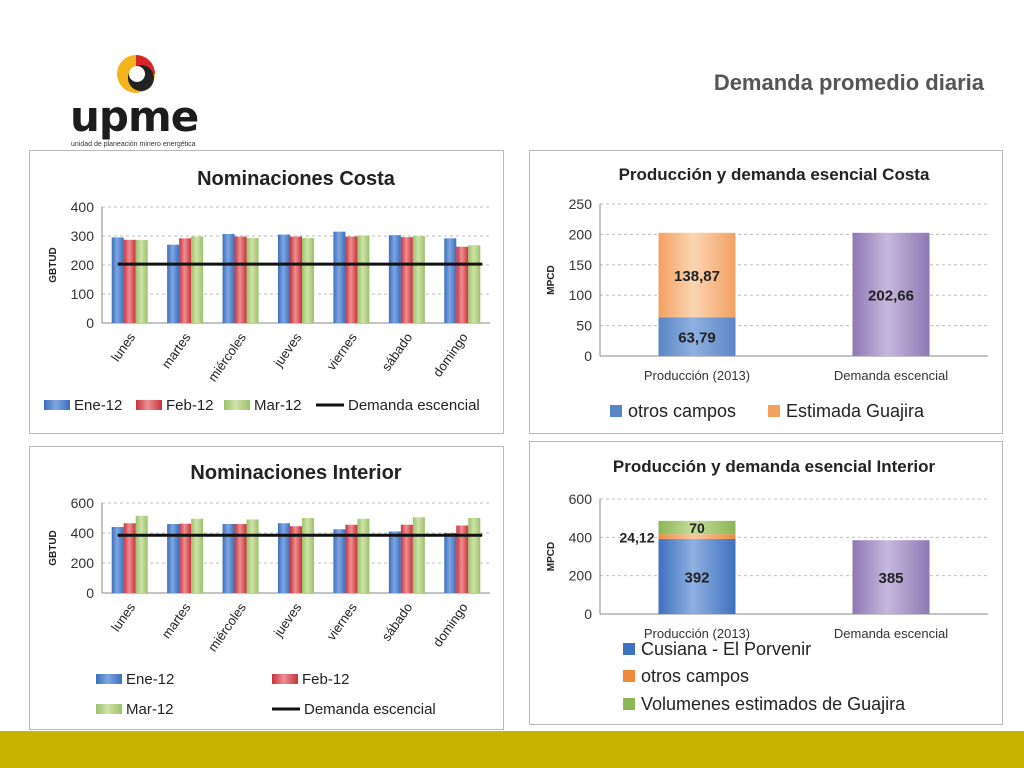 The width and height of the screenshot is (1024, 768). Describe the element at coordinates (176, 621) in the screenshot. I see `x-tick-label: martes` at that location.